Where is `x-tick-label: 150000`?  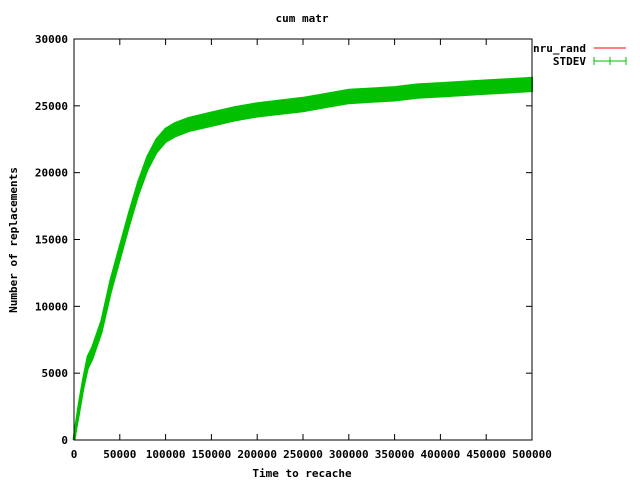 x-tick-label: 150000 is located at coordinates (212, 454).